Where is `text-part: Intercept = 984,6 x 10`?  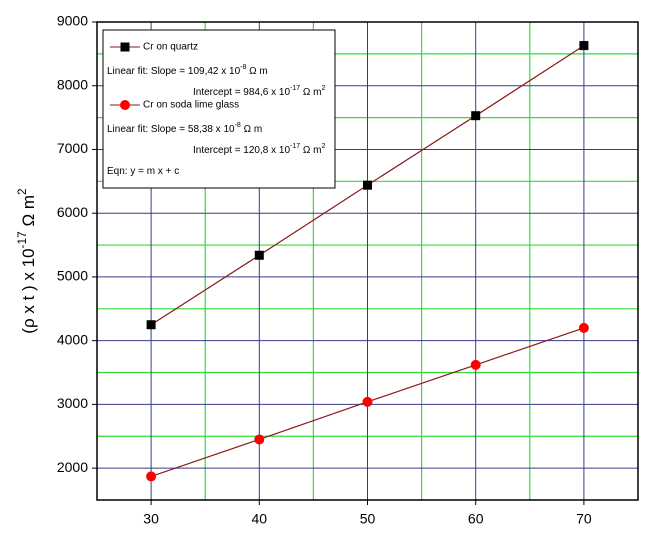
text-part: Intercept = 984,6 x 10 is located at coordinates (241, 92).